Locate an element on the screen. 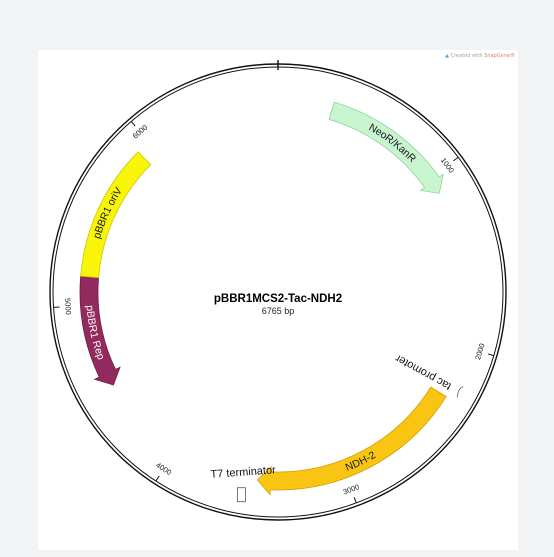  feature-label: NeoR/KanR is located at coordinates (393, 143).